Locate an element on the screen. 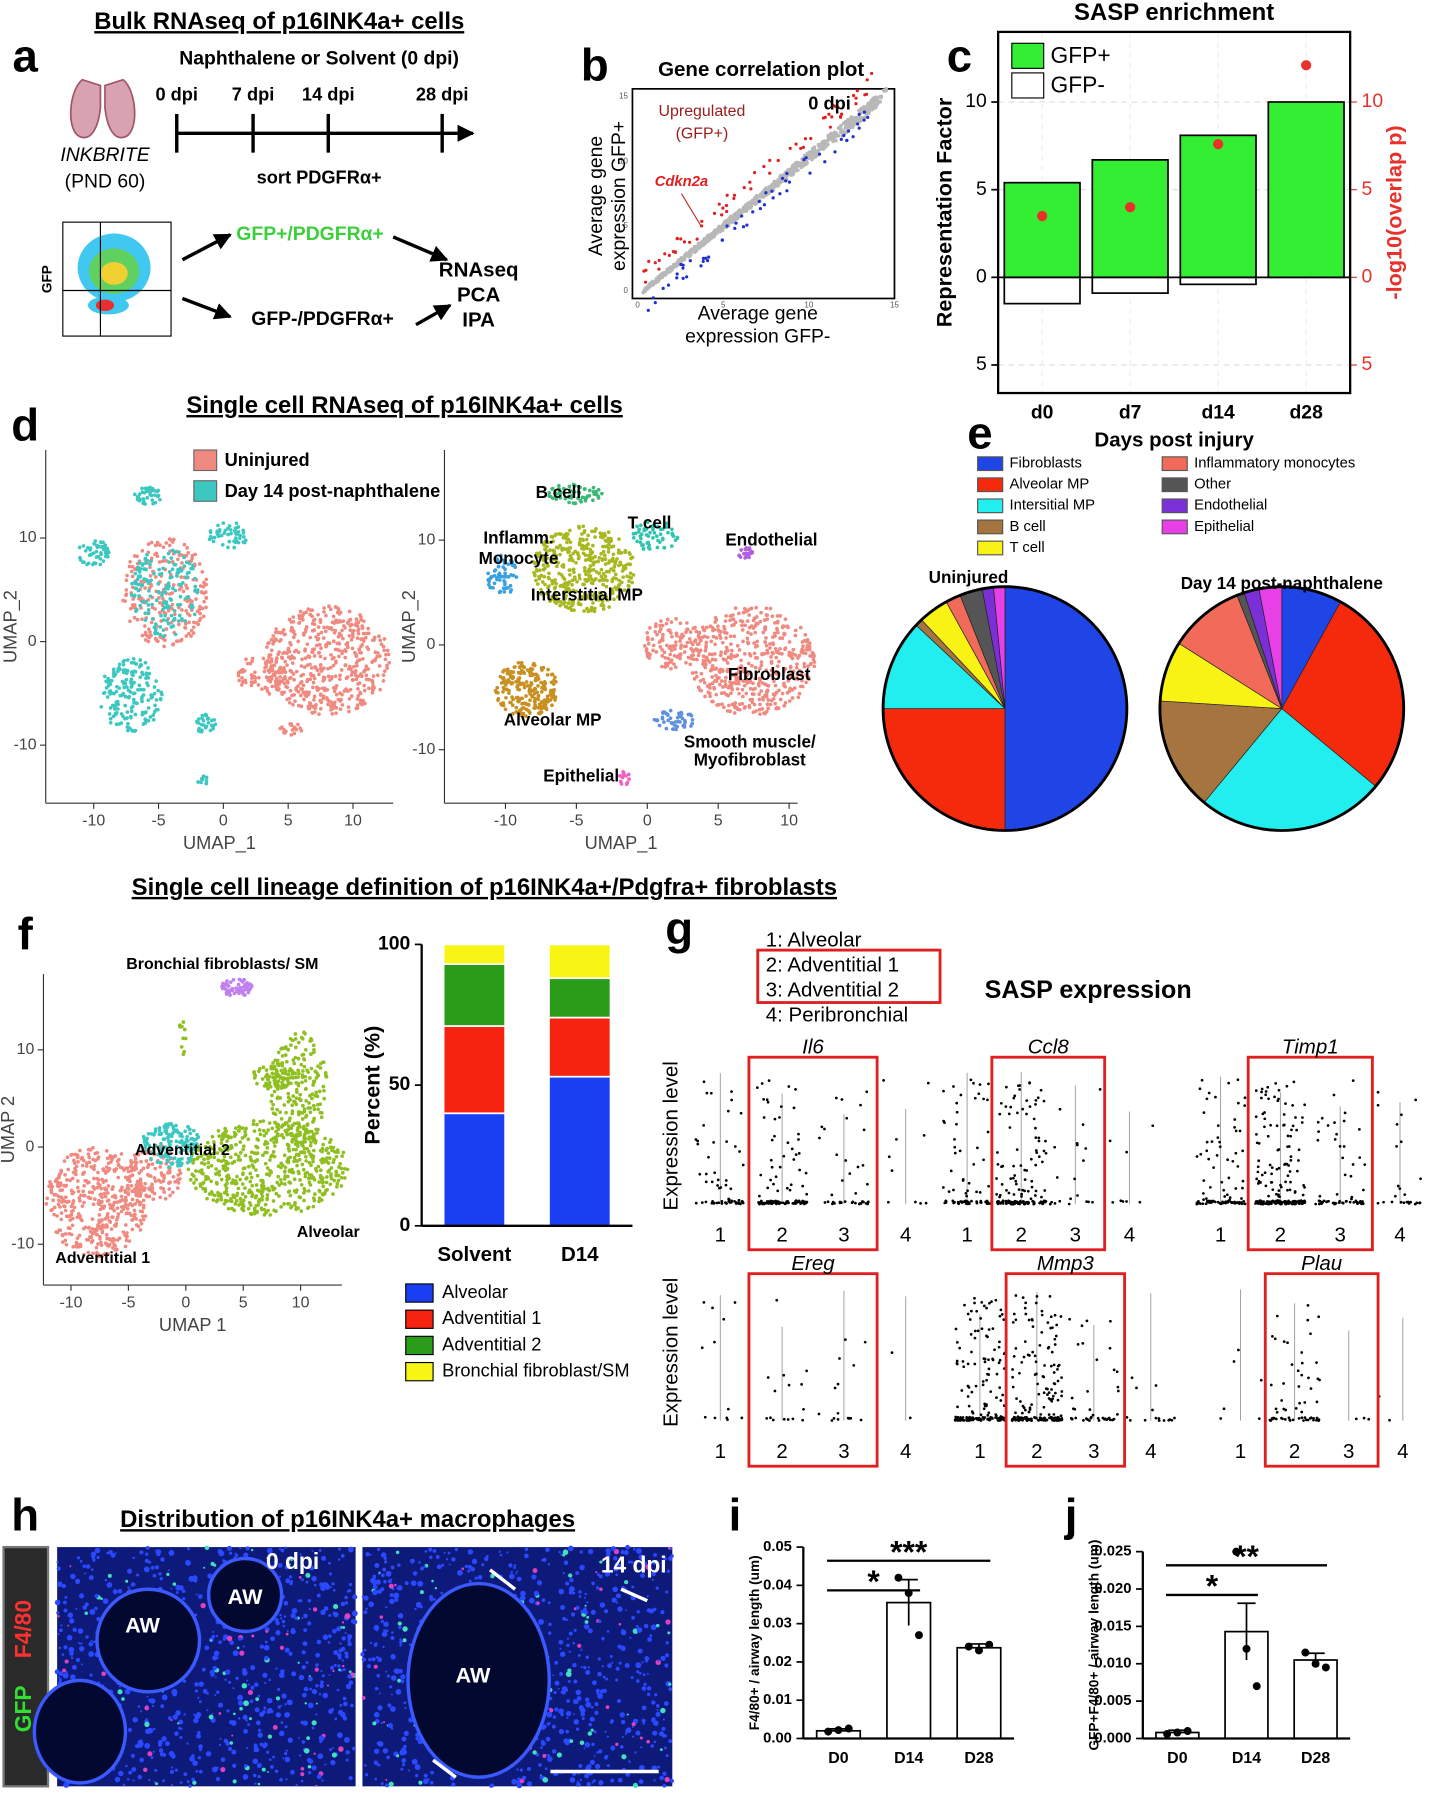  highlight-box is located at coordinates (849, 976).